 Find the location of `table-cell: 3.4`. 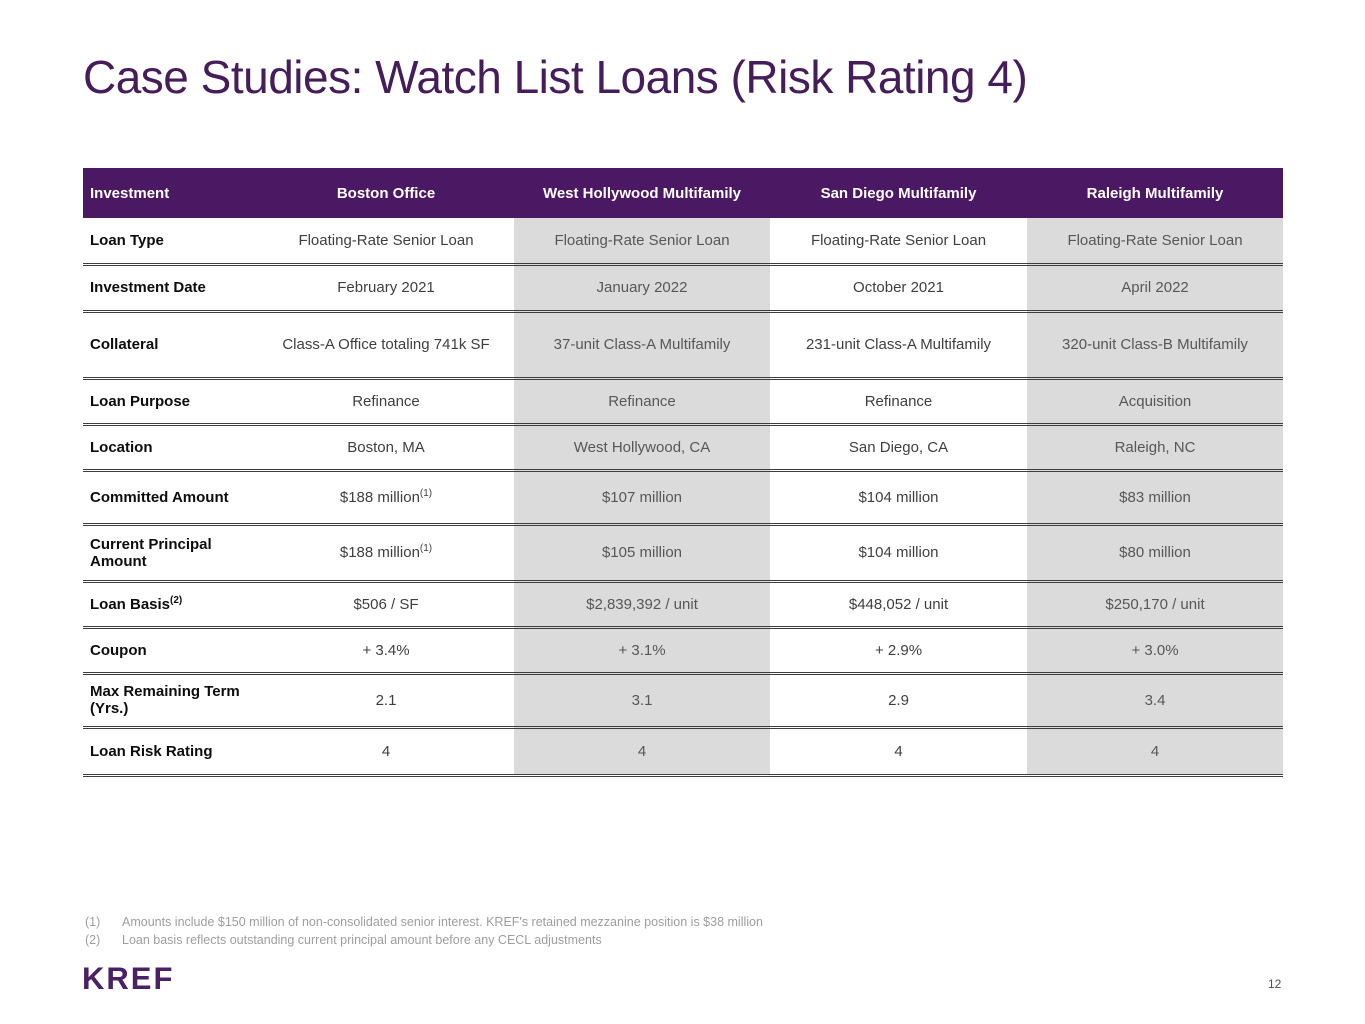

table-cell: 3.4 is located at coordinates (1155, 701).